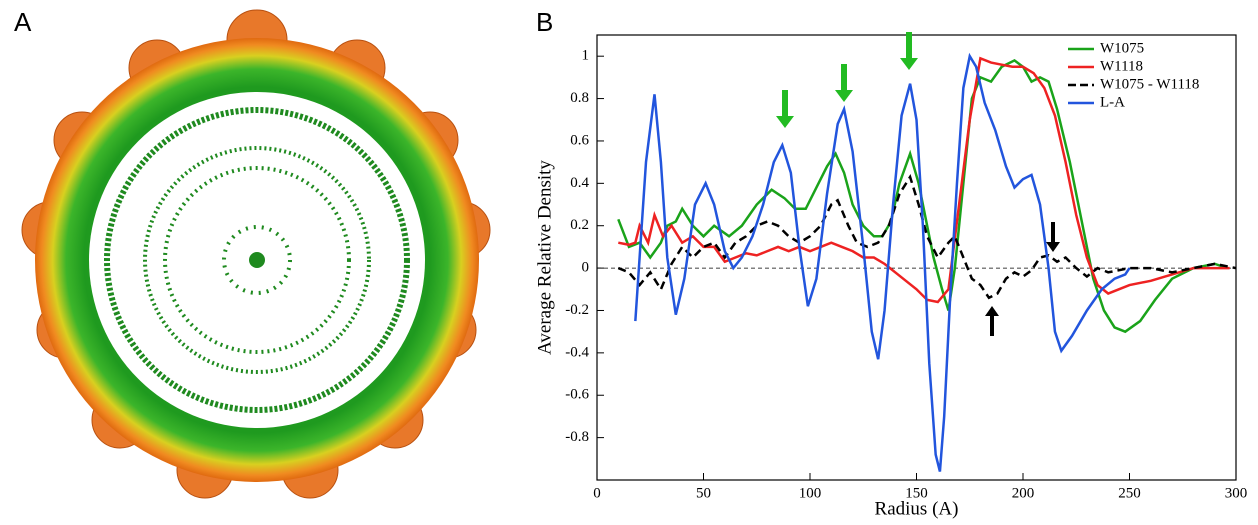 The width and height of the screenshot is (1258, 525). Describe the element at coordinates (586, 56) in the screenshot. I see `y-tick-label: 1` at that location.